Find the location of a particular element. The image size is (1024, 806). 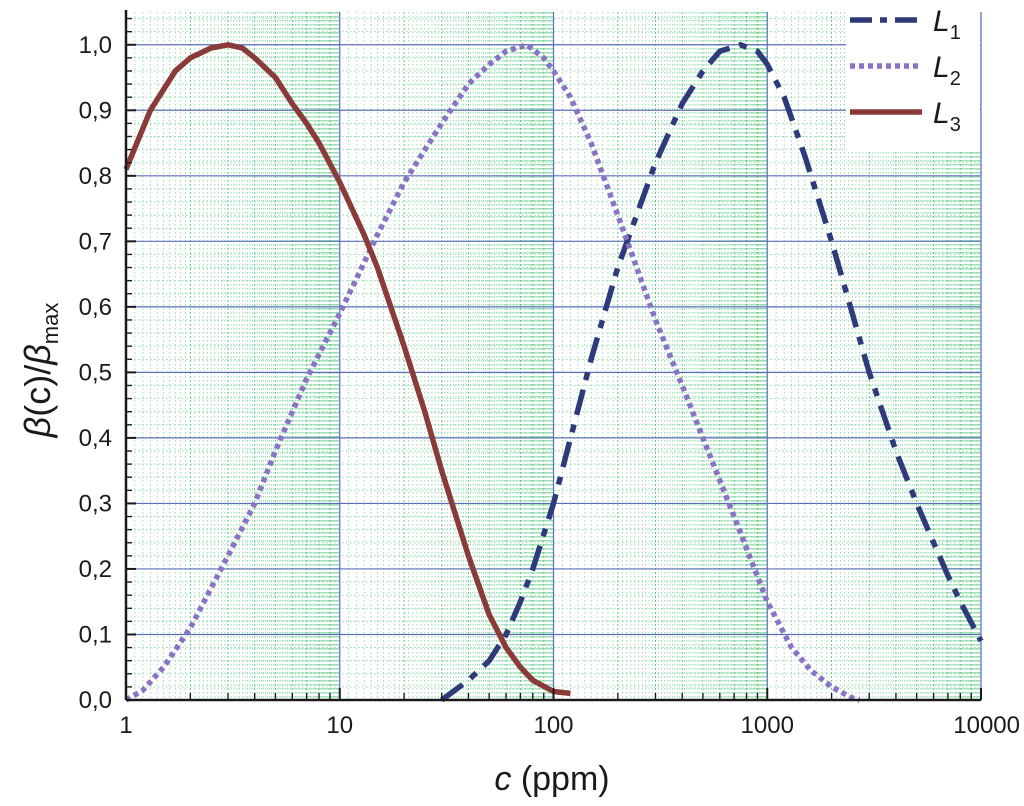

y-tick-label: 0,0 is located at coordinates (95, 700).